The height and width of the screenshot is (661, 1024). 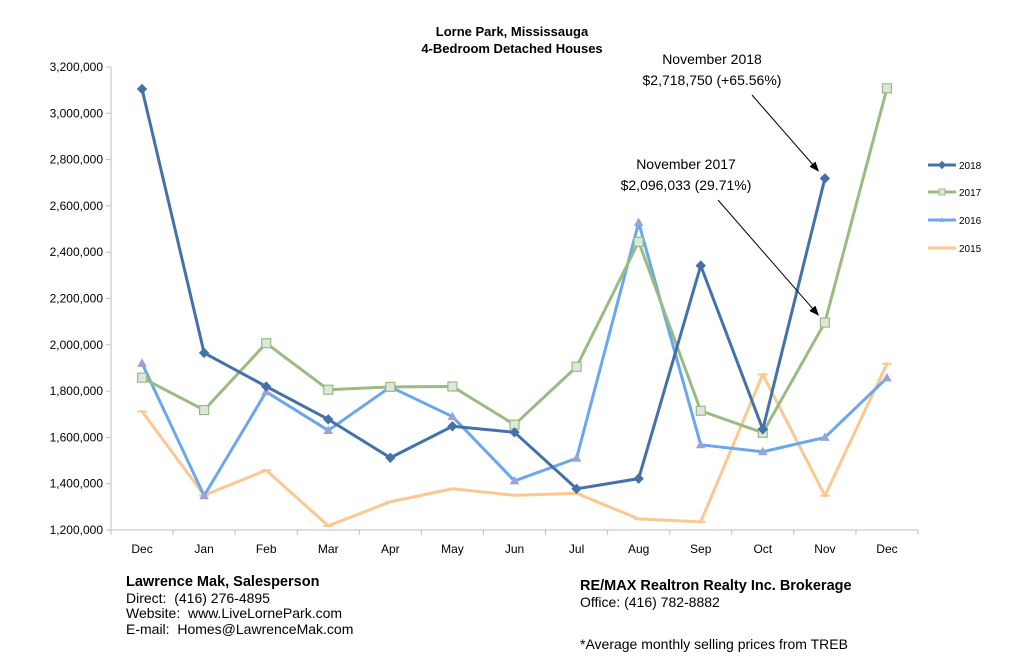 I want to click on x-tick-label: Nov, so click(x=824, y=549).